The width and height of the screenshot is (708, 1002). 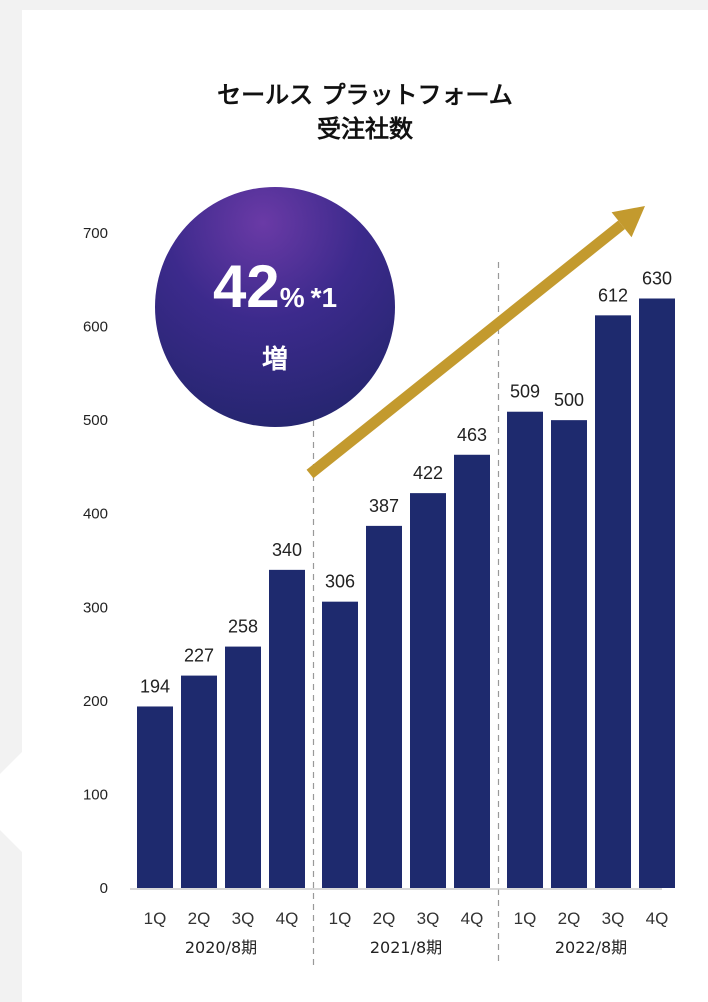 I want to click on growth-badge-unit: %, so click(x=292, y=297).